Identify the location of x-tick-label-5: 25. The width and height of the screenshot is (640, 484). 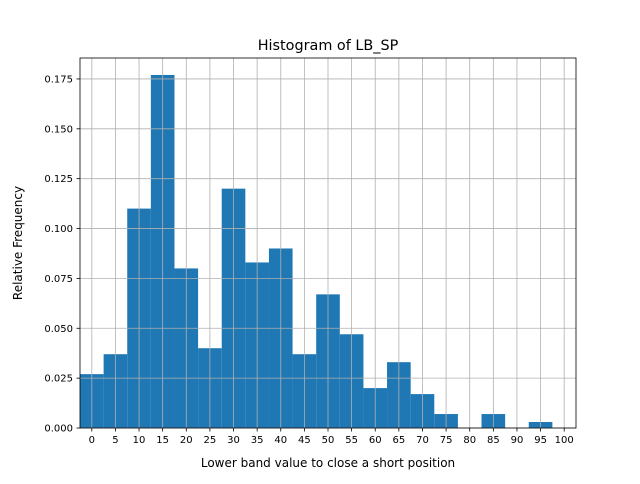
(210, 440).